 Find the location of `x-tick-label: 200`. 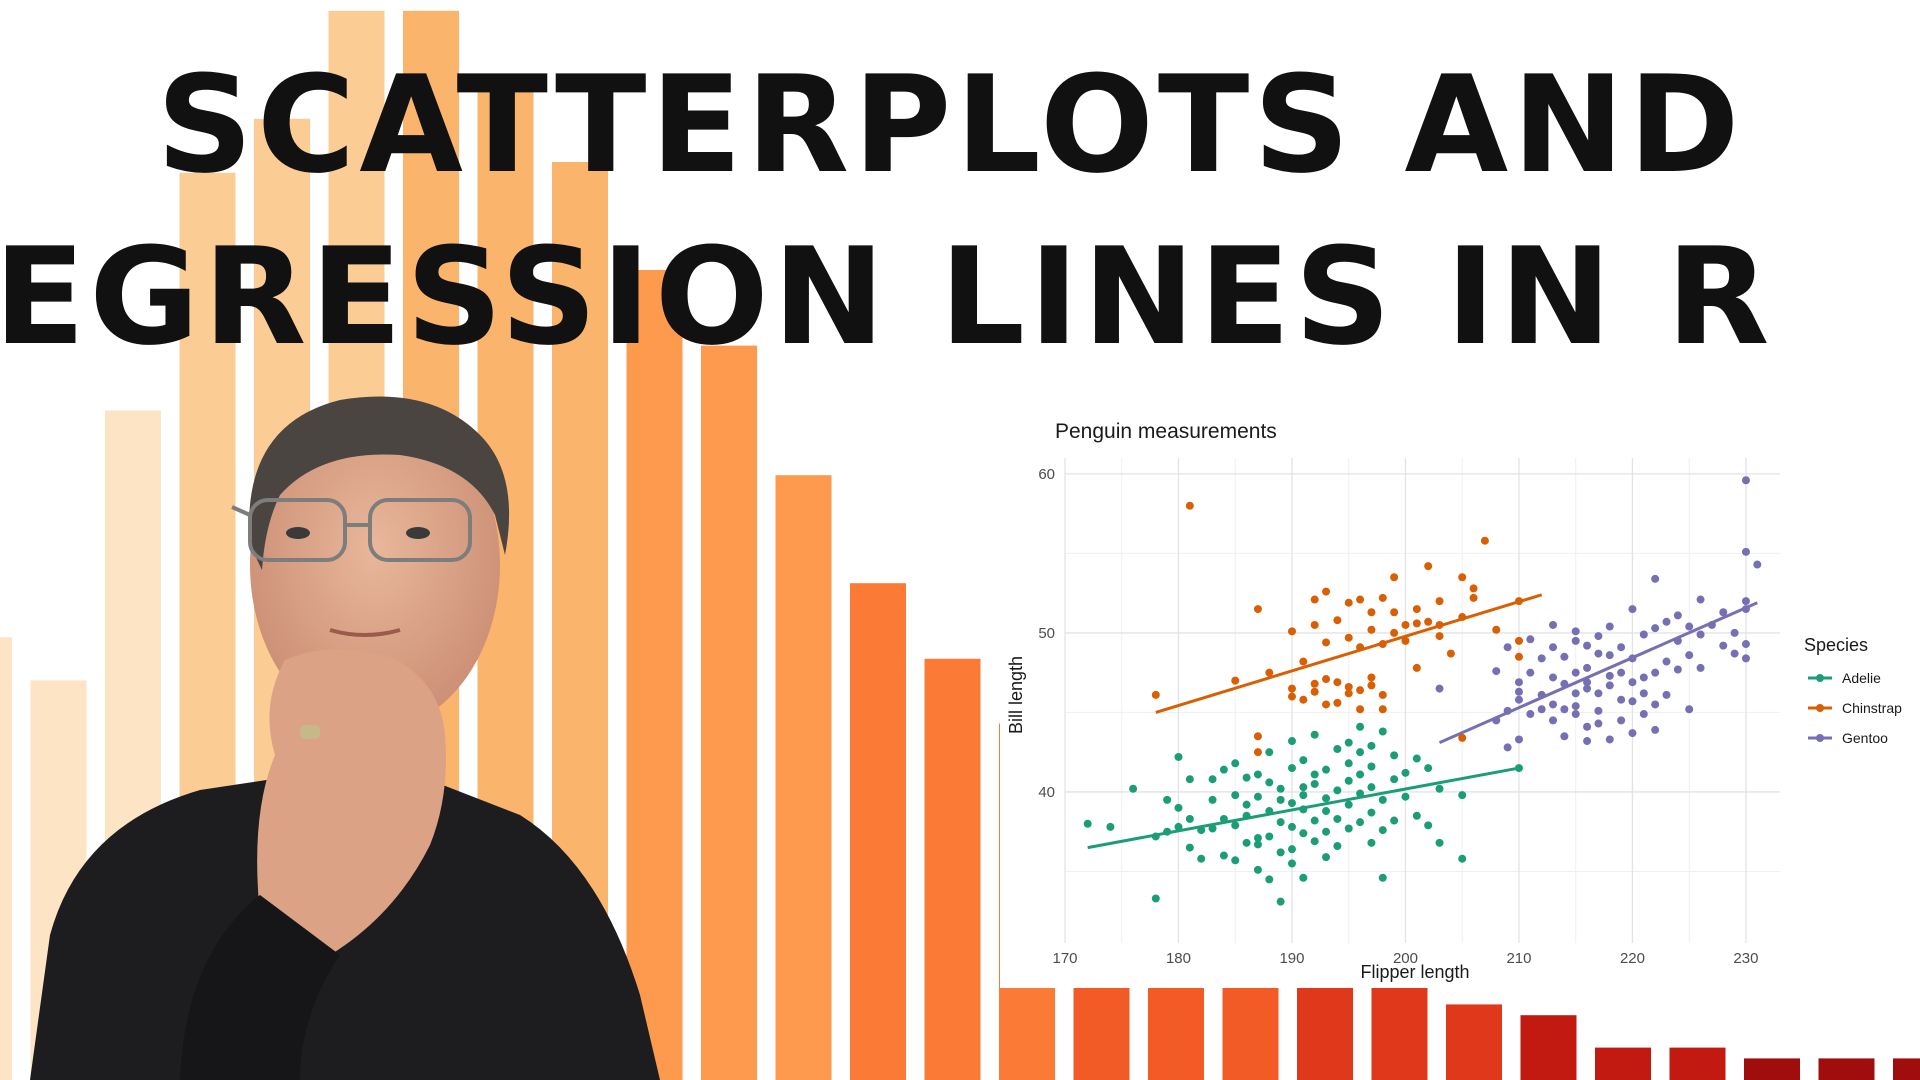

x-tick-label: 200 is located at coordinates (1405, 958).